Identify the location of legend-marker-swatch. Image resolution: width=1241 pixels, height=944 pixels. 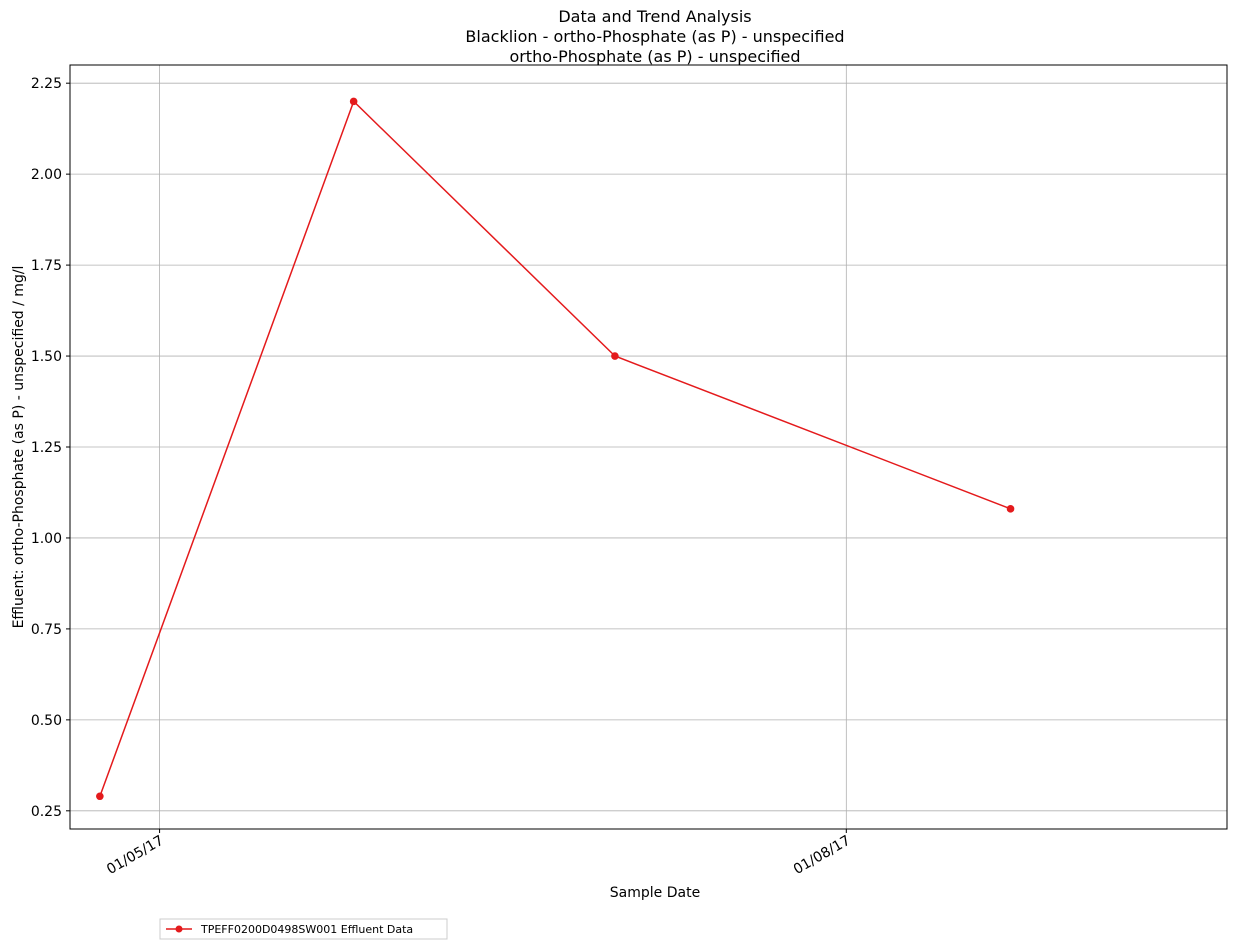
(179, 929).